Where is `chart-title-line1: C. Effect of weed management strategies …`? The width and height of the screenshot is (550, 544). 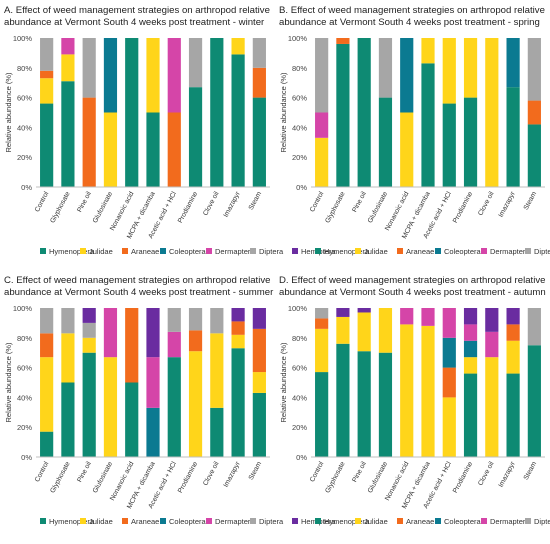
chart-title-line1: C. Effect of weed management strategies … is located at coordinates (137, 280).